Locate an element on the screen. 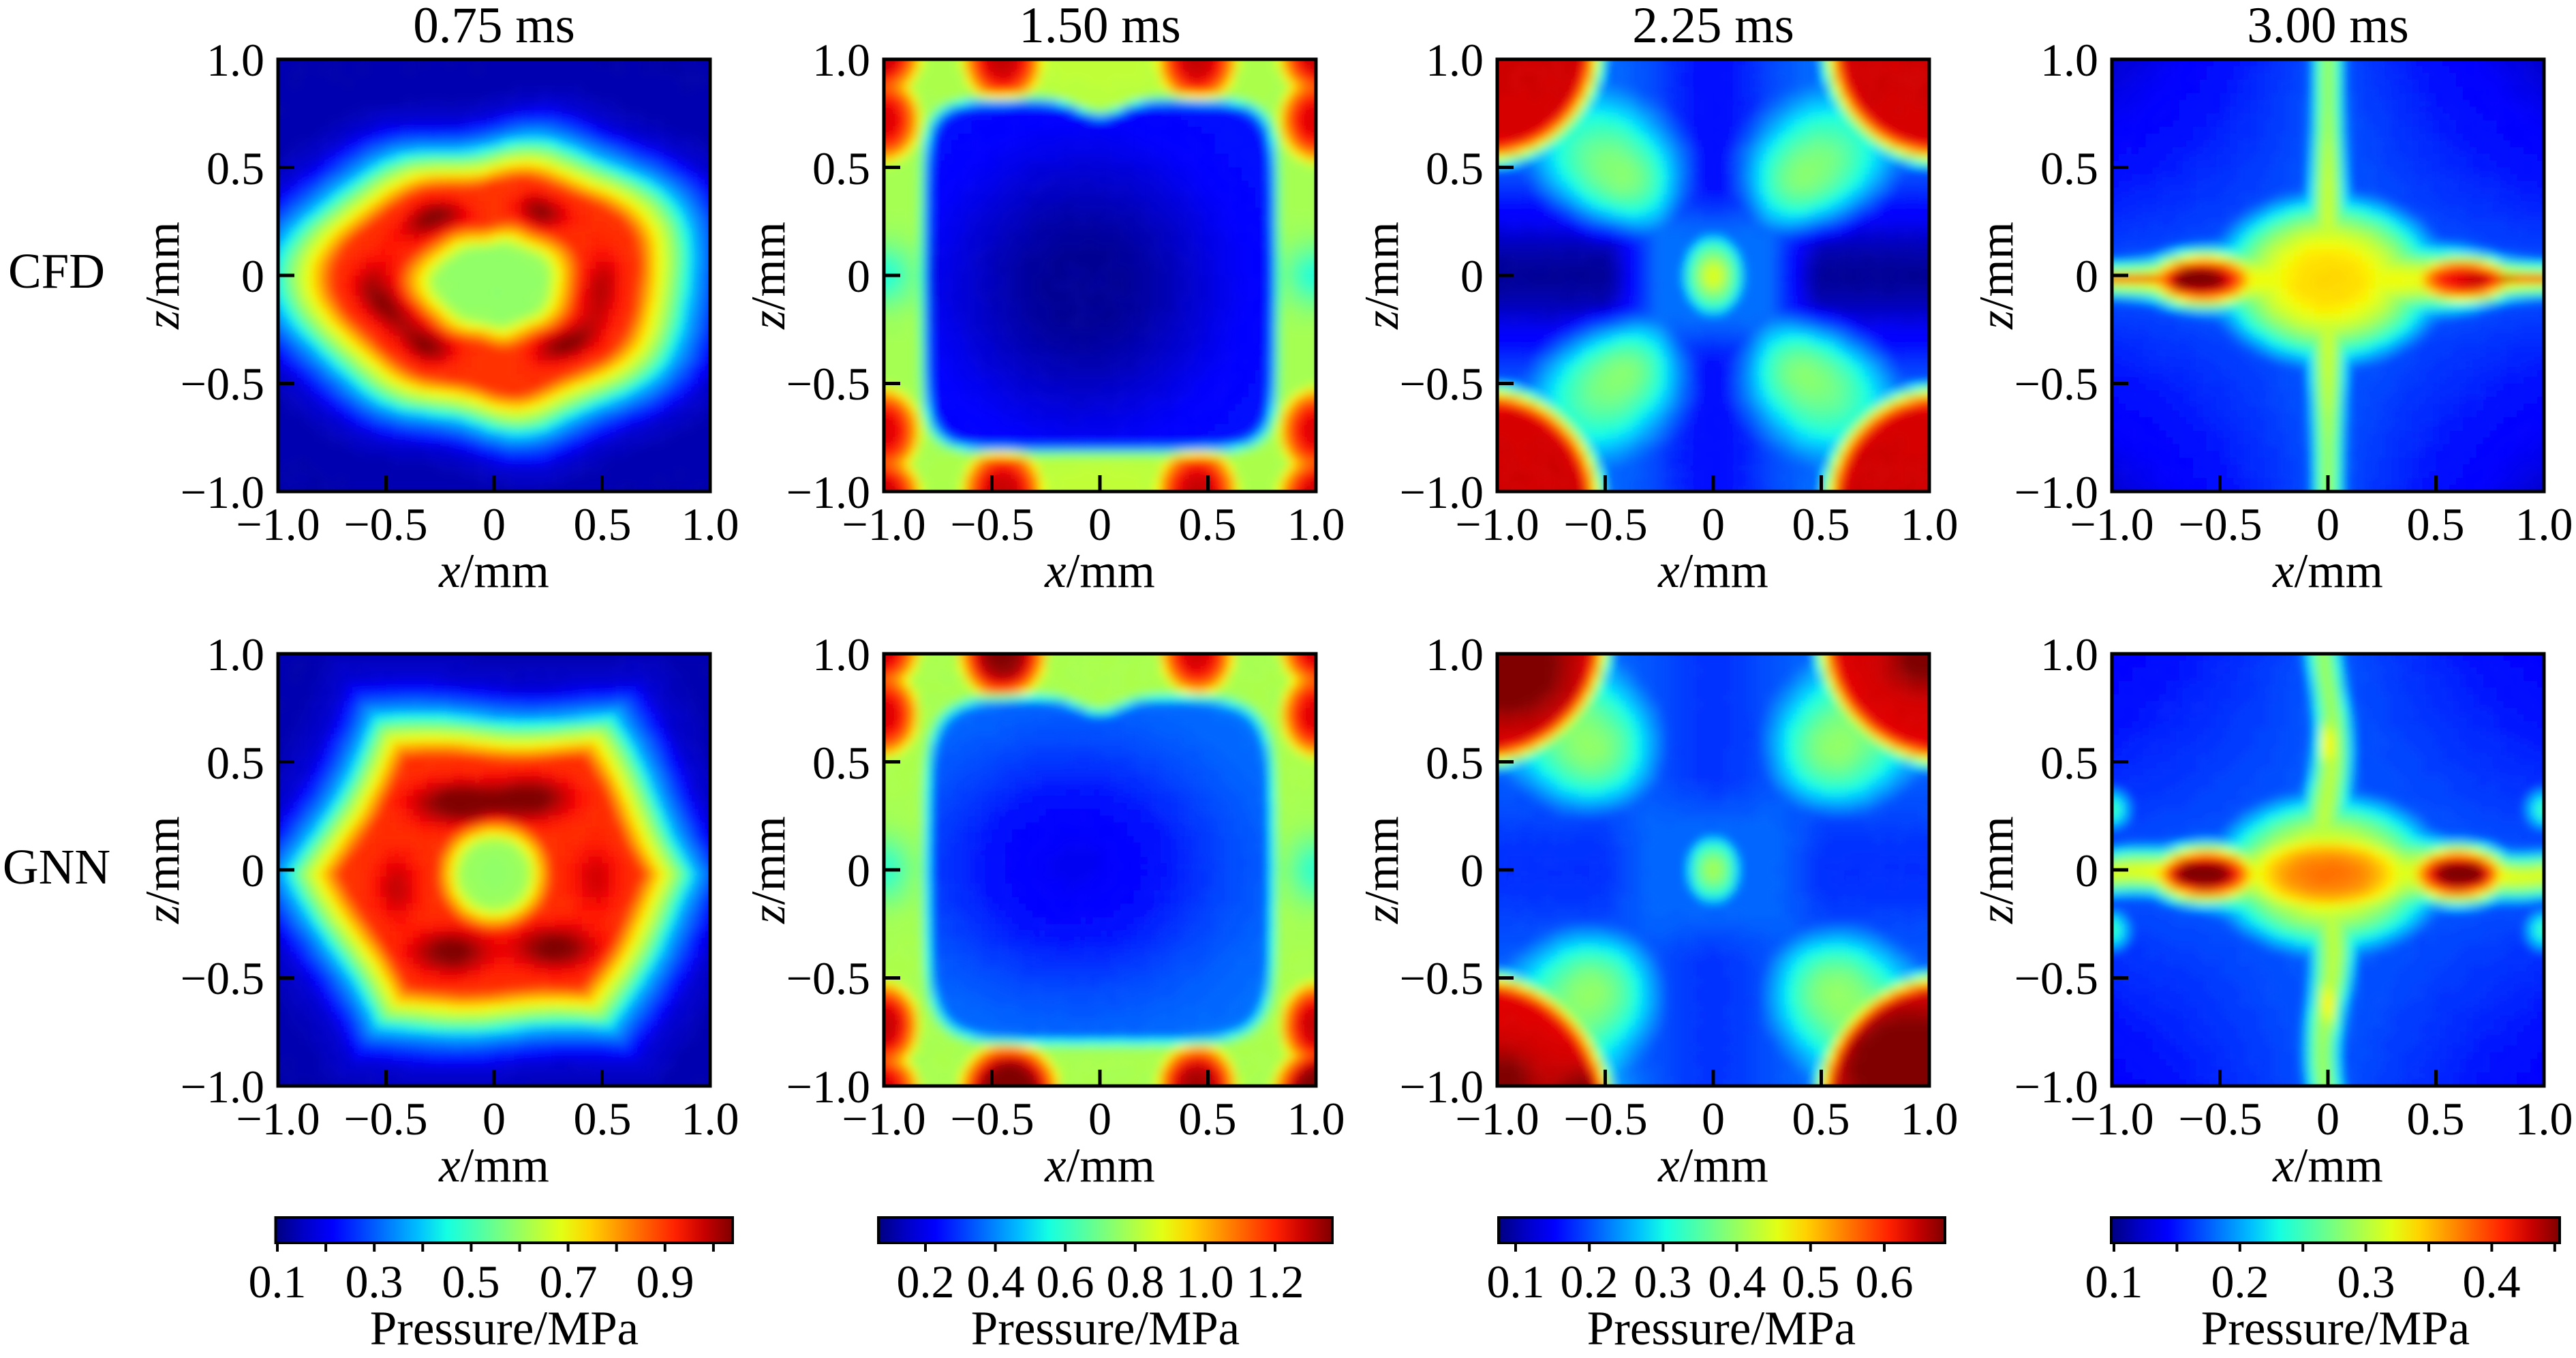  svg-text: 0.75 ms is located at coordinates (494, 27).